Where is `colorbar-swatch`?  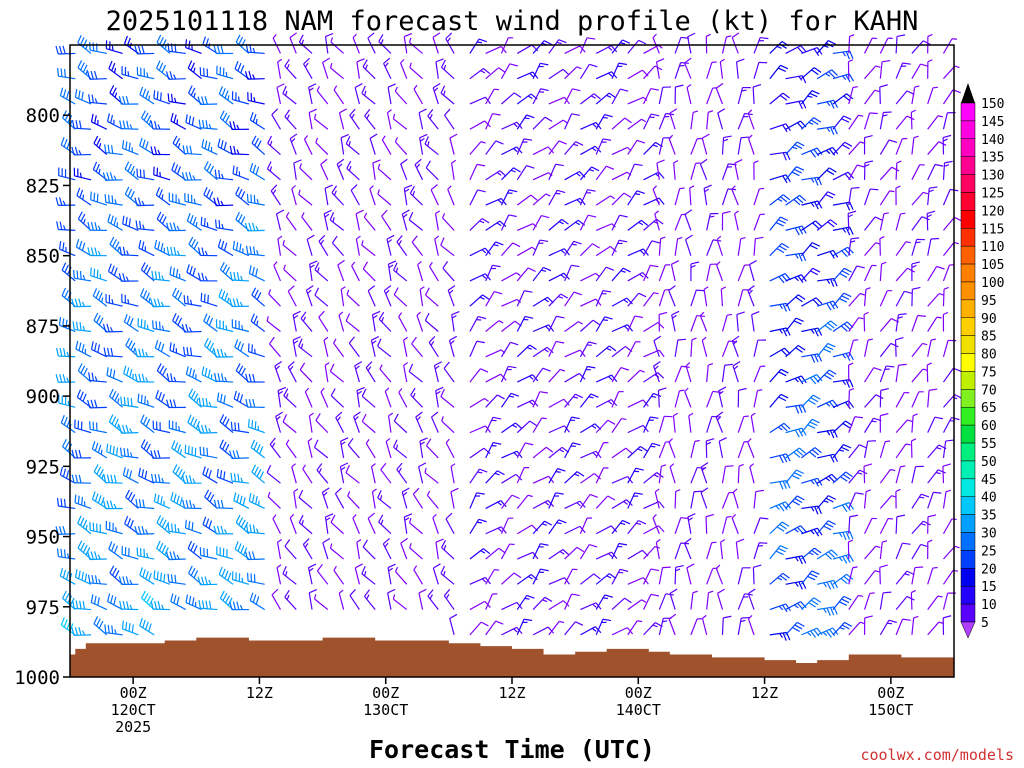 colorbar-swatch is located at coordinates (968, 595).